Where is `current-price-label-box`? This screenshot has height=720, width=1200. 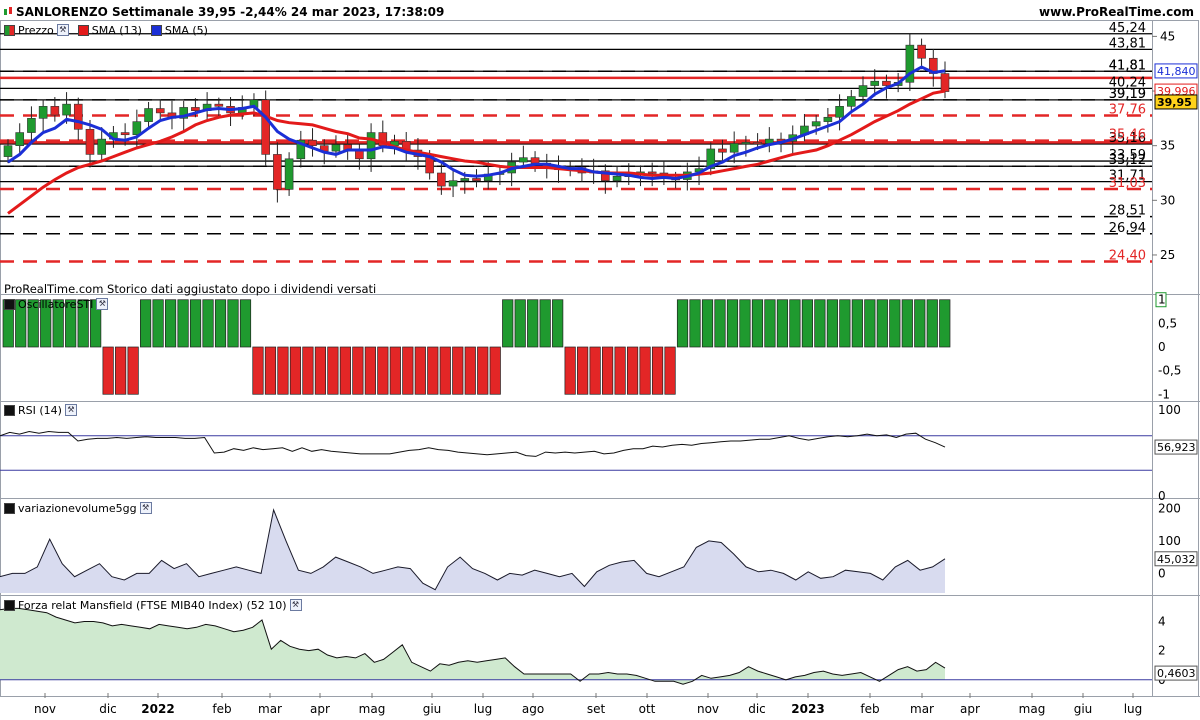 current-price-label-box is located at coordinates (1176, 102).